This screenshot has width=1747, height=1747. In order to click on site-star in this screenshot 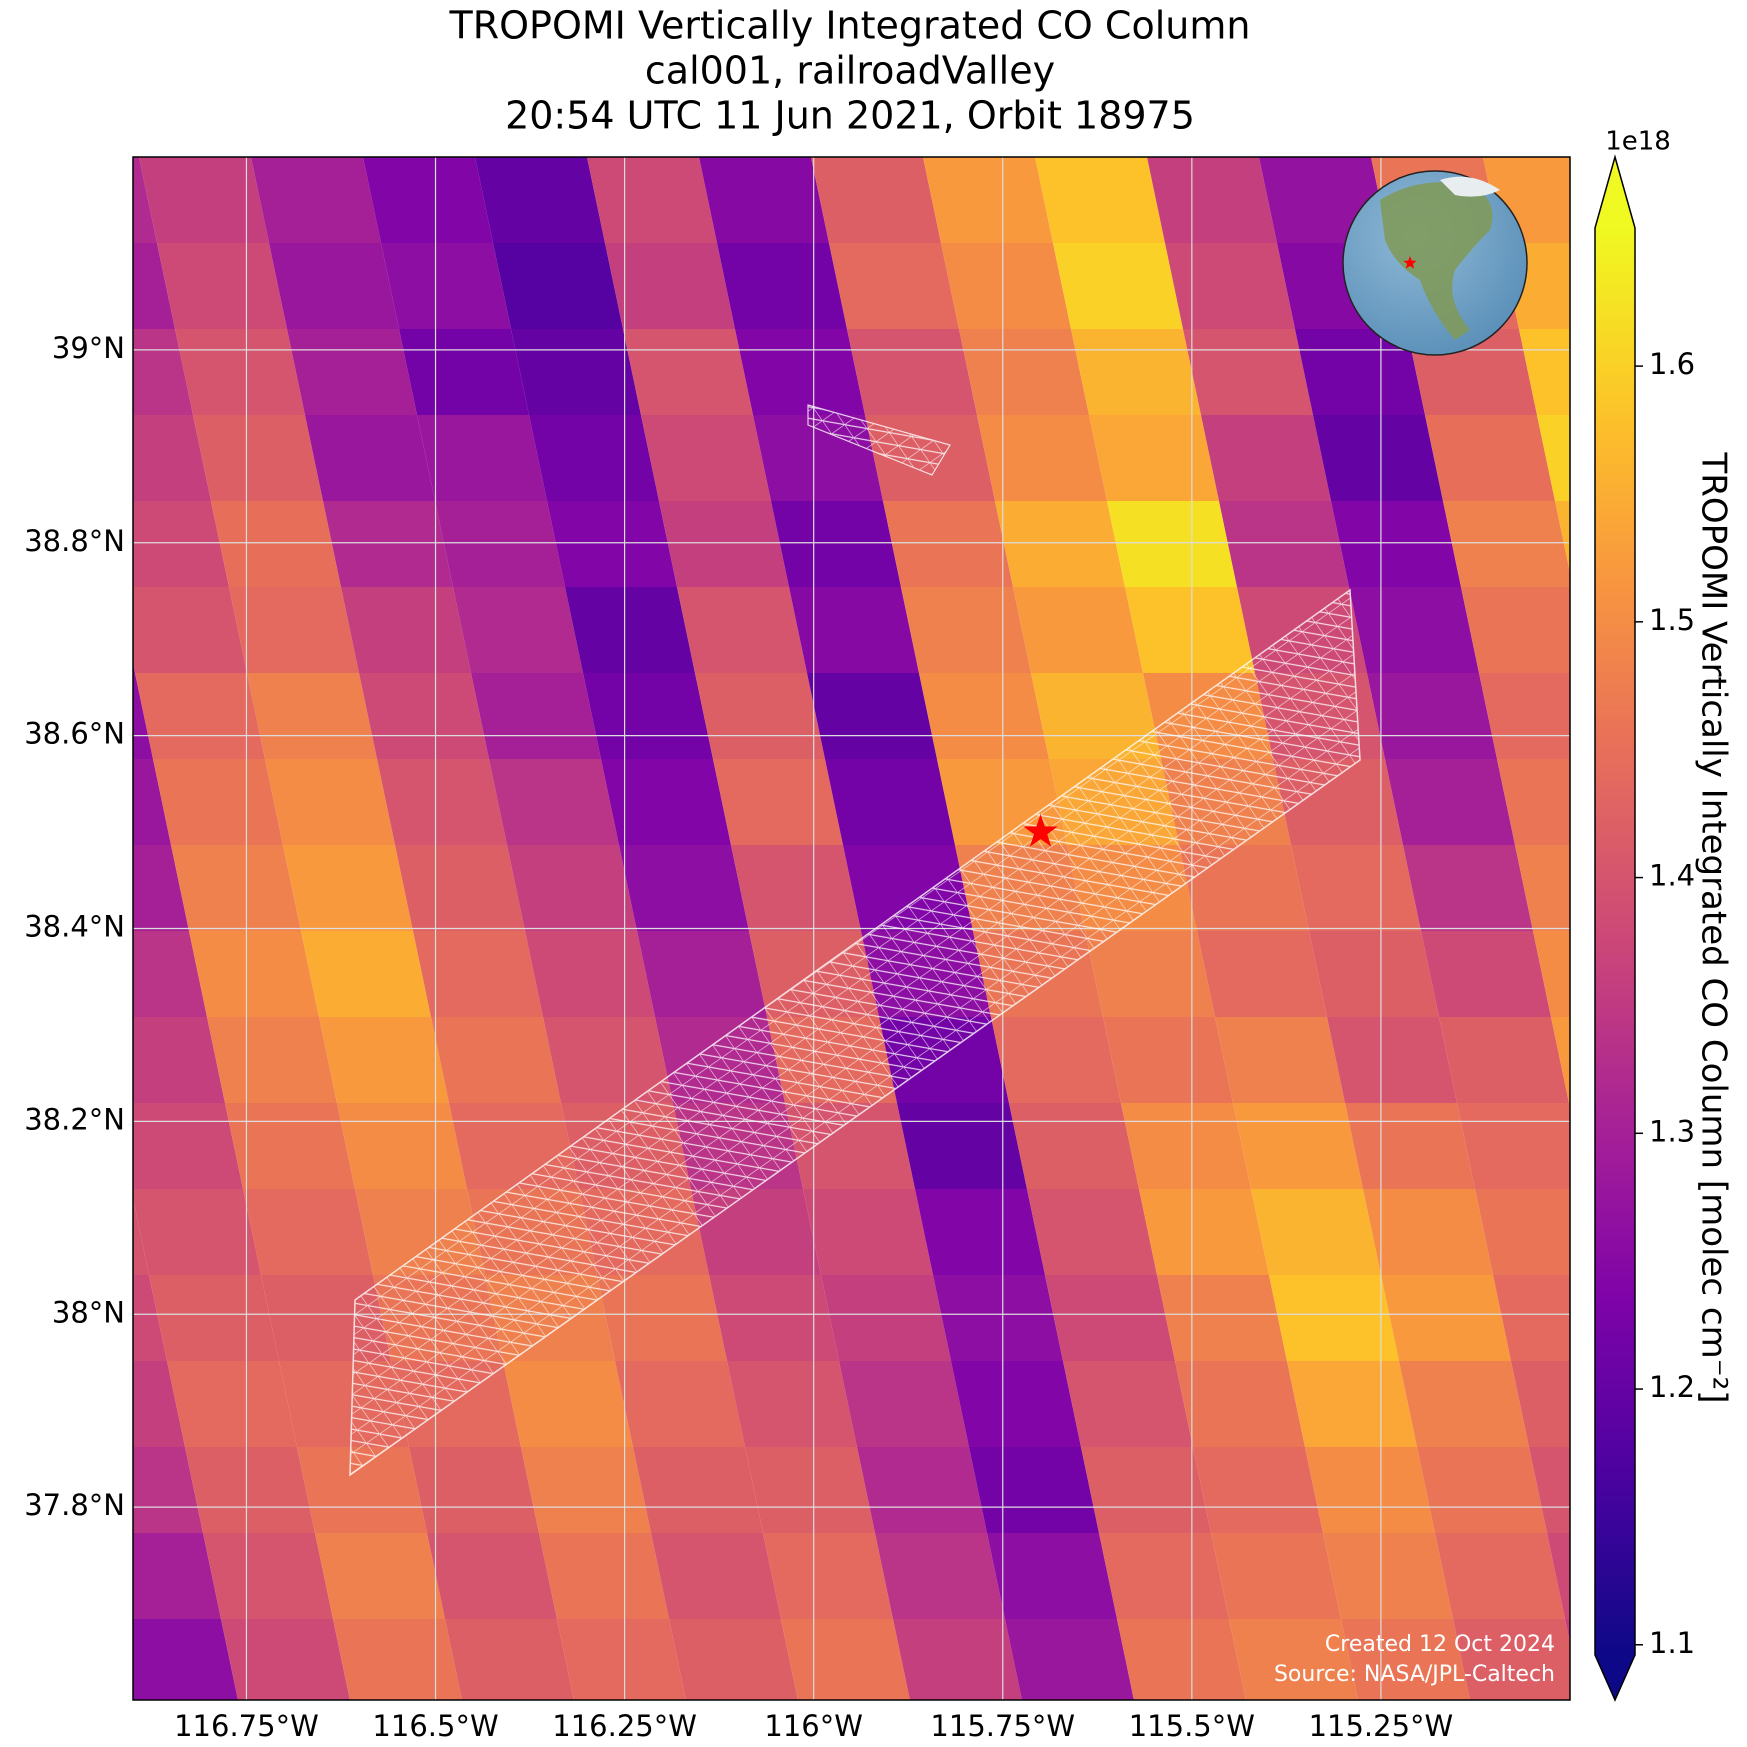, I will do `click(1040, 830)`.